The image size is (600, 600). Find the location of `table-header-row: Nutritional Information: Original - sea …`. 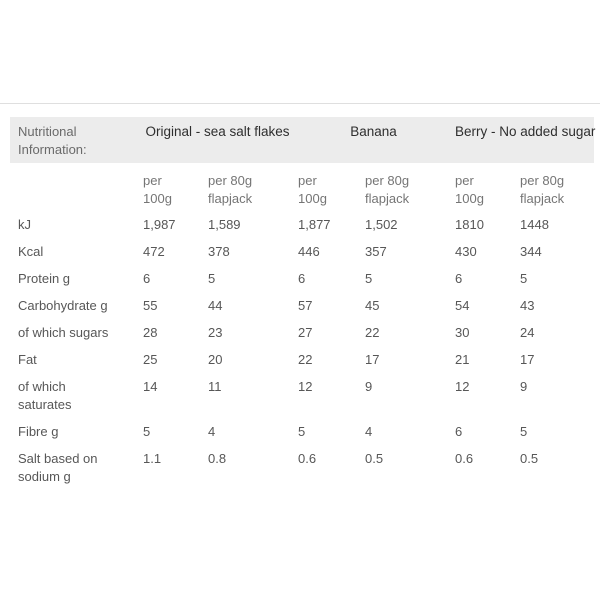

table-header-row: Nutritional Information: Original - sea … is located at coordinates (302, 140).